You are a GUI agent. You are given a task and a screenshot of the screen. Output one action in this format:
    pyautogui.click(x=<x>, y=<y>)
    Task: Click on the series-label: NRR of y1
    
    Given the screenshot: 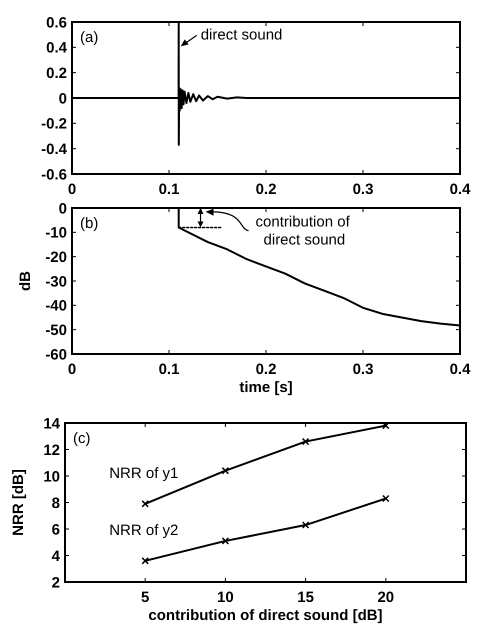 What is the action you would take?
    pyautogui.click(x=143, y=473)
    